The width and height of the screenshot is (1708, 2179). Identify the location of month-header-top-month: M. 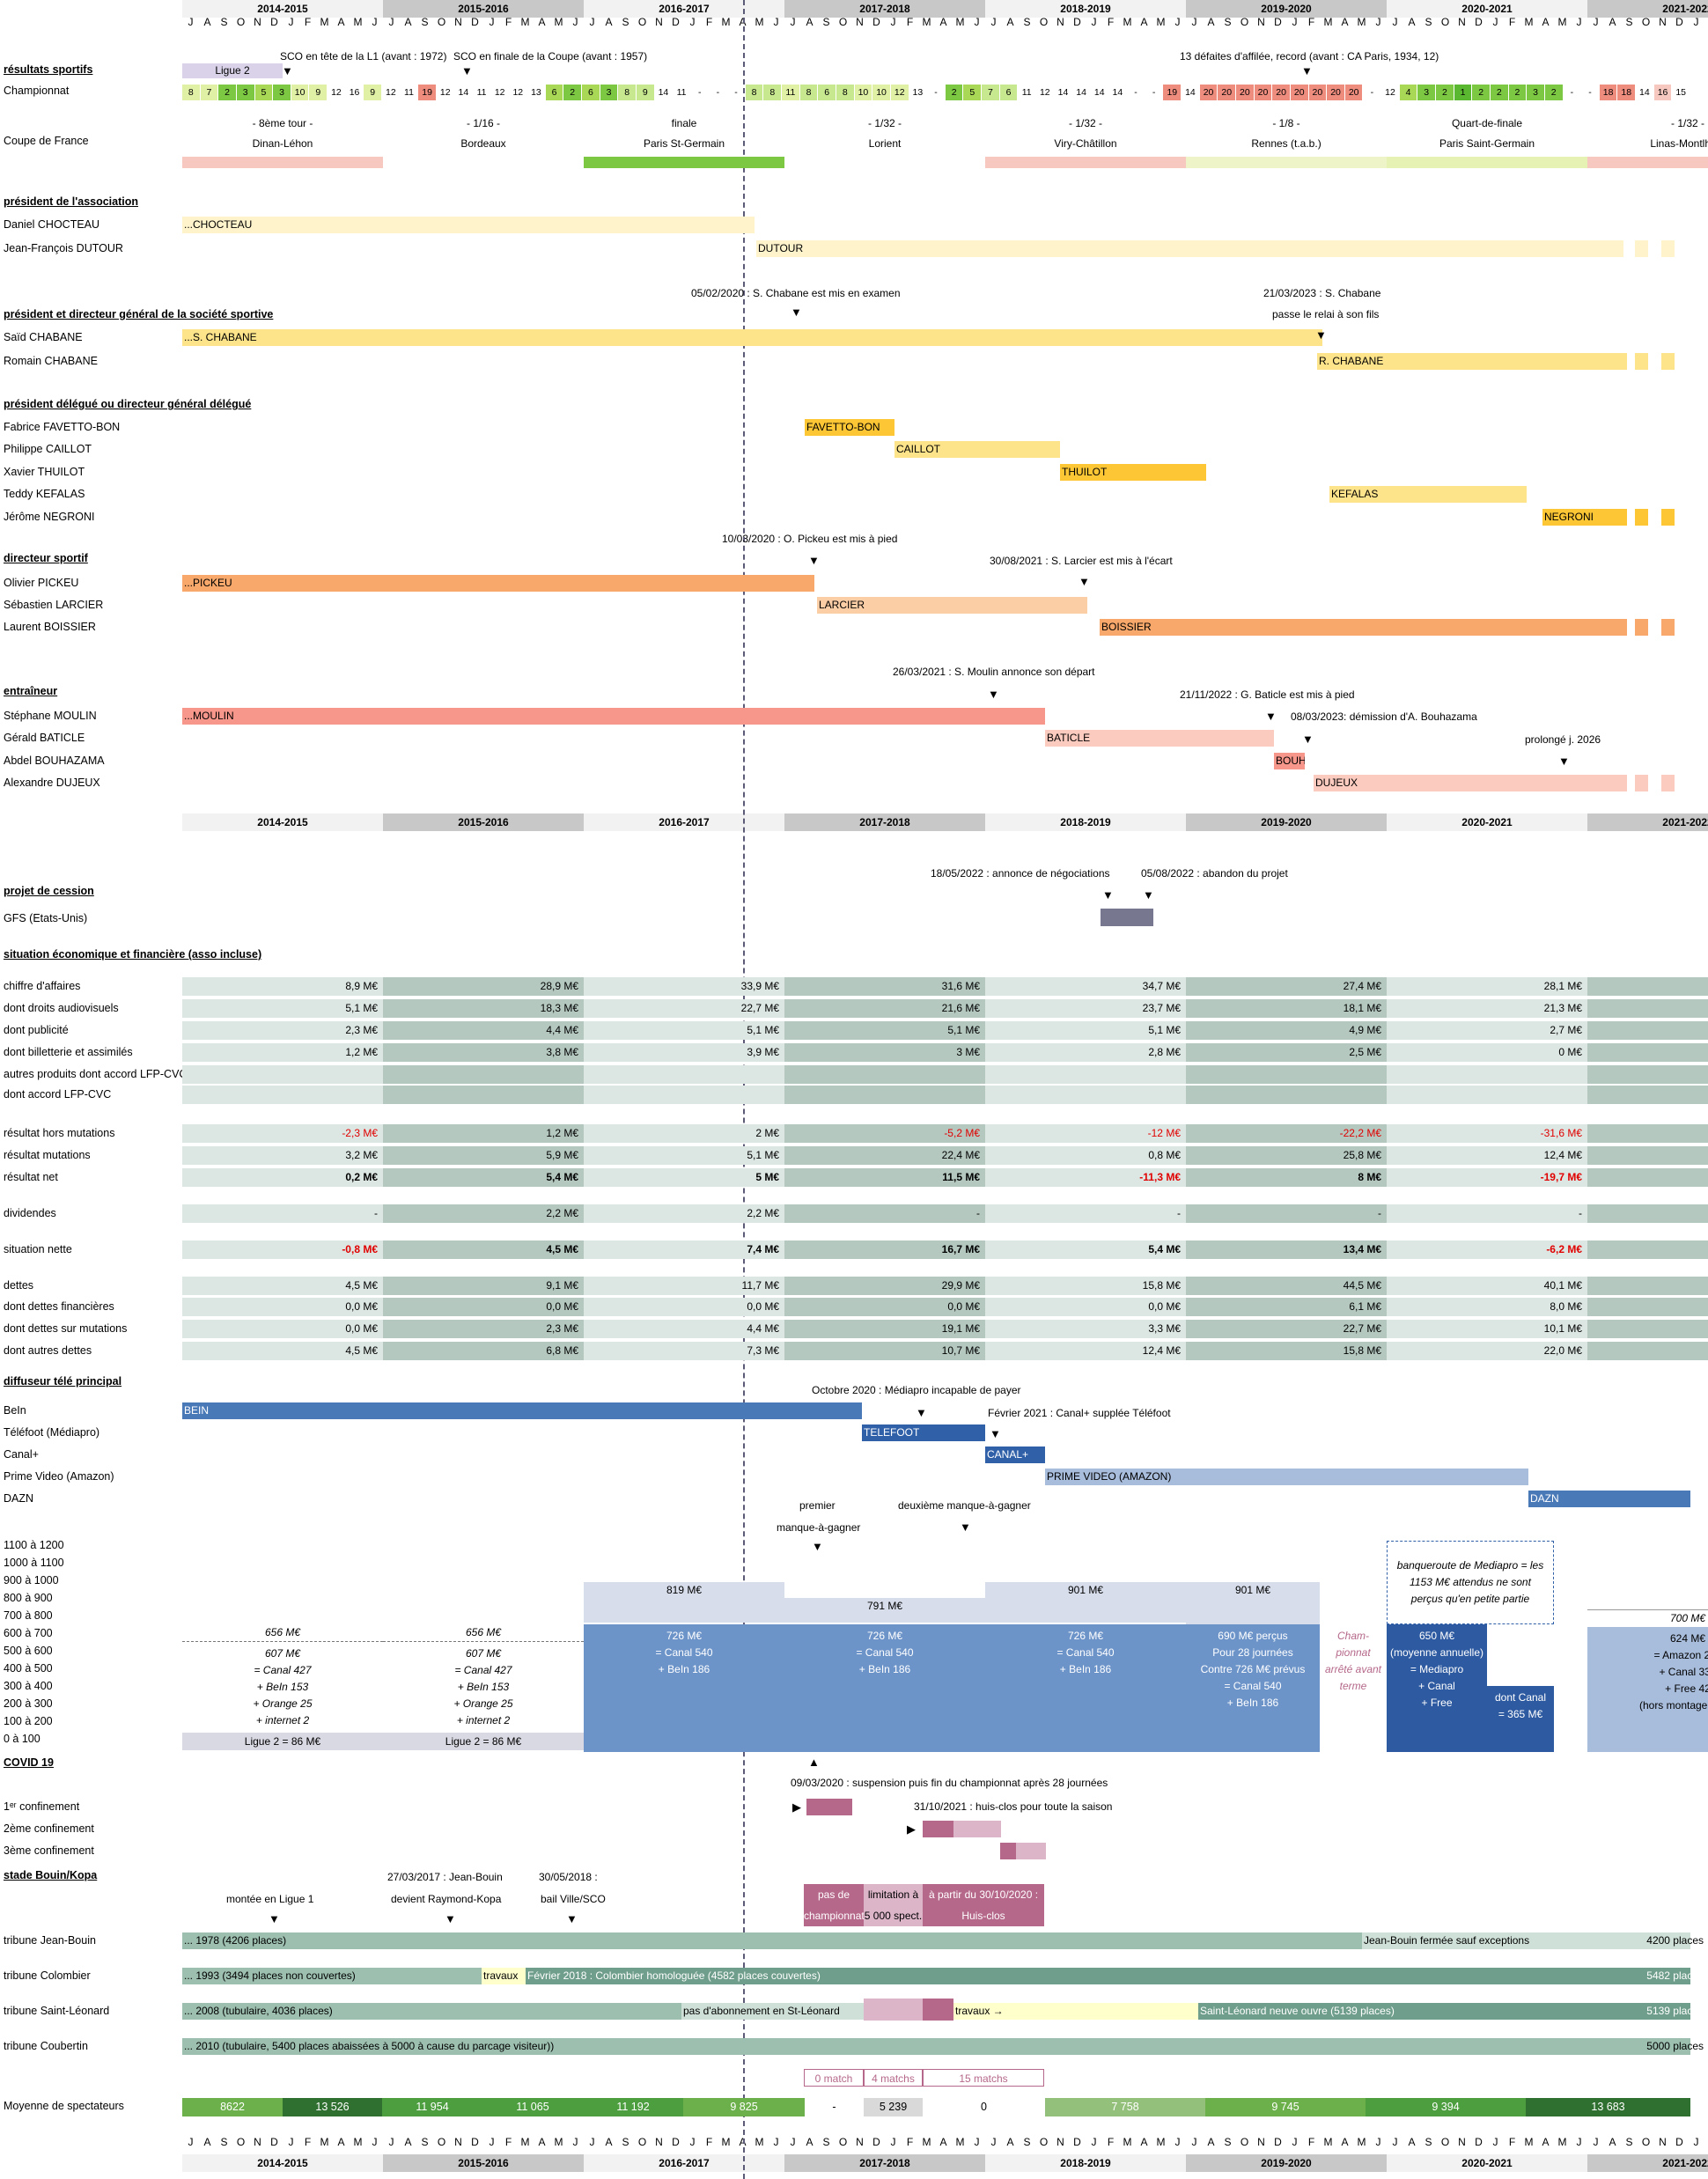
(726, 22).